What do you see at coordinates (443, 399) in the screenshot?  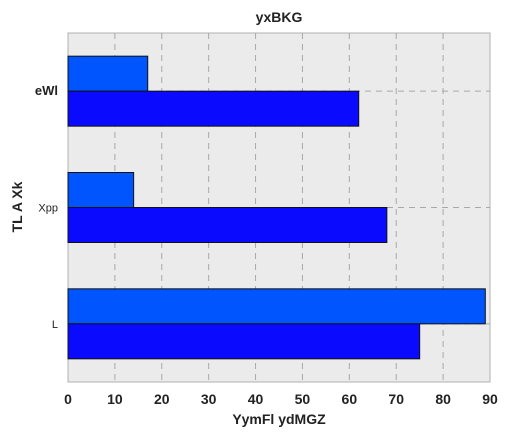 I see `x-tick-label: 80` at bounding box center [443, 399].